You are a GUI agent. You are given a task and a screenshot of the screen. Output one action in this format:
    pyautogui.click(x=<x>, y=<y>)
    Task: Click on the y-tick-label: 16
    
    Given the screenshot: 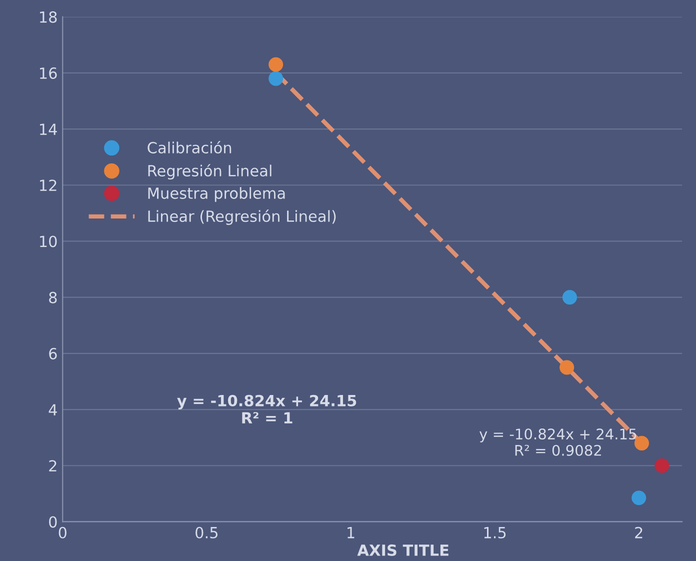 What is the action you would take?
    pyautogui.click(x=48, y=73)
    